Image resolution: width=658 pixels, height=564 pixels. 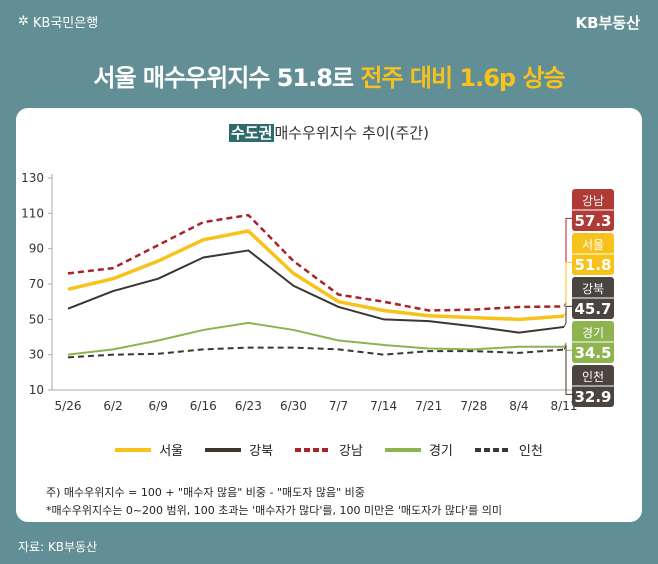 What do you see at coordinates (261, 451) in the screenshot?
I see `legend-label: 강북` at bounding box center [261, 451].